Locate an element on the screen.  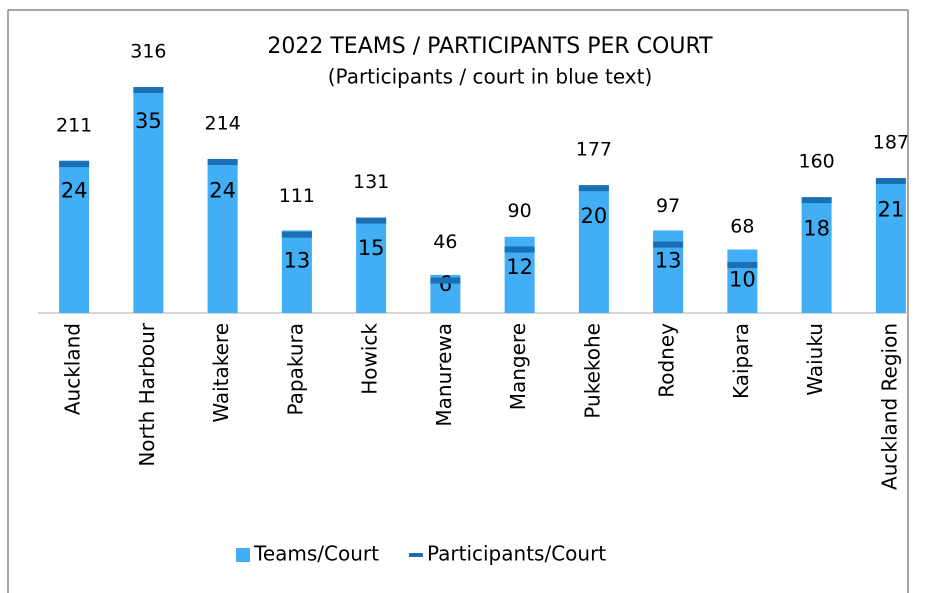
bar-label: 12 is located at coordinates (519, 267).